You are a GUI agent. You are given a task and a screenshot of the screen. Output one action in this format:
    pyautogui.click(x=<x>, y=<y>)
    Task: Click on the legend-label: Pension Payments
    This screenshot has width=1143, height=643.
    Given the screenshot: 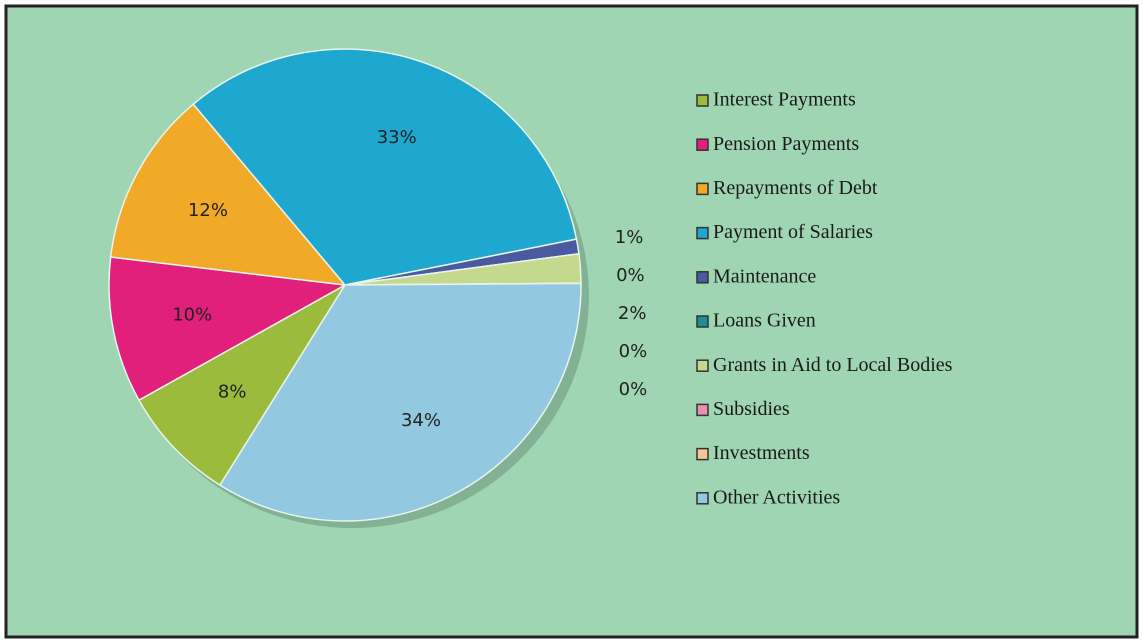 What is the action you would take?
    pyautogui.click(x=786, y=144)
    